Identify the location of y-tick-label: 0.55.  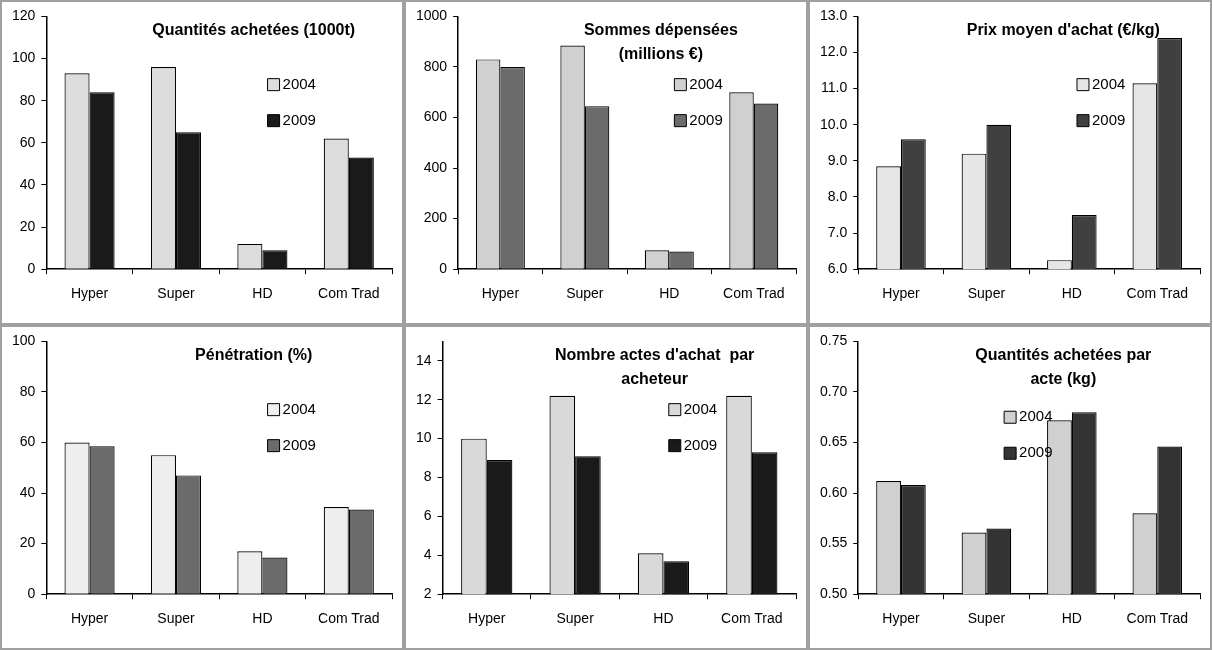
(834, 542).